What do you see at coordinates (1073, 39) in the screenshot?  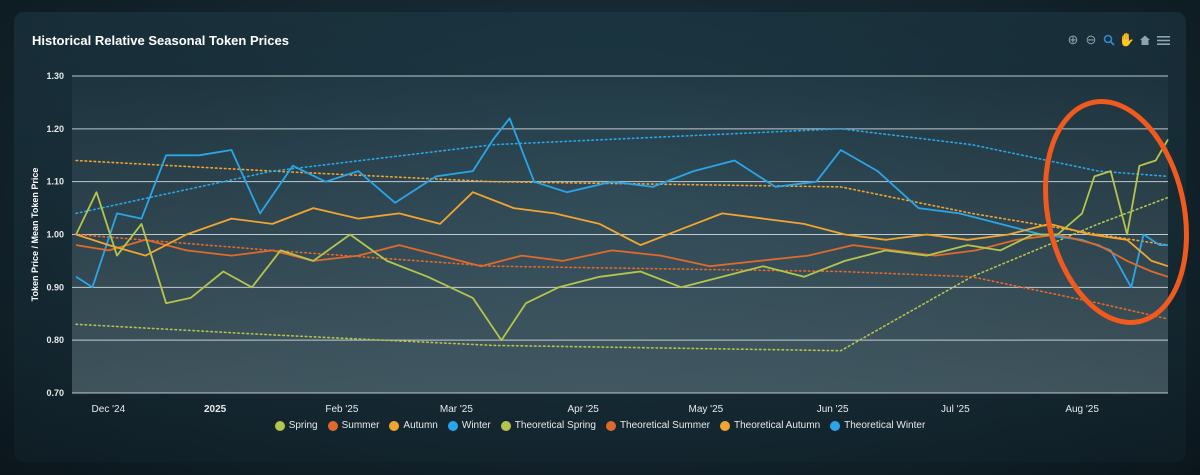 I see `zoom-in-icon: ⊕` at bounding box center [1073, 39].